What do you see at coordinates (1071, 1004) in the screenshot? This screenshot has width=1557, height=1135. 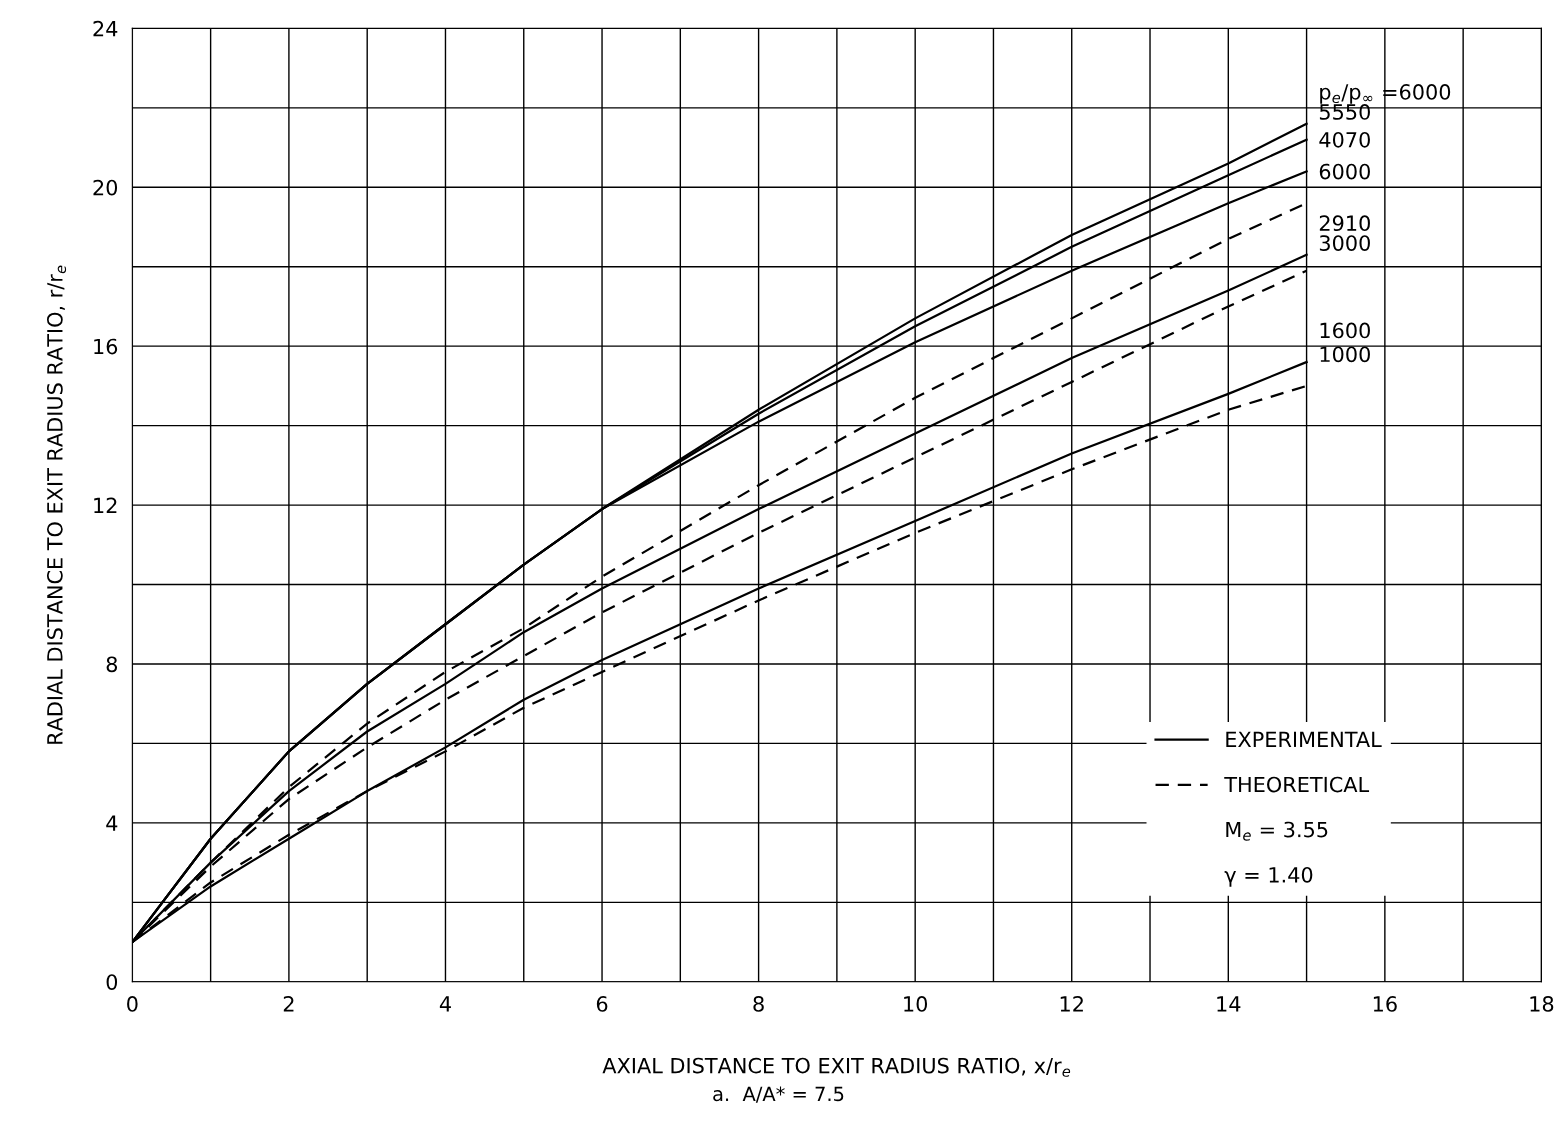 I see `x-tick-label: 12` at bounding box center [1071, 1004].